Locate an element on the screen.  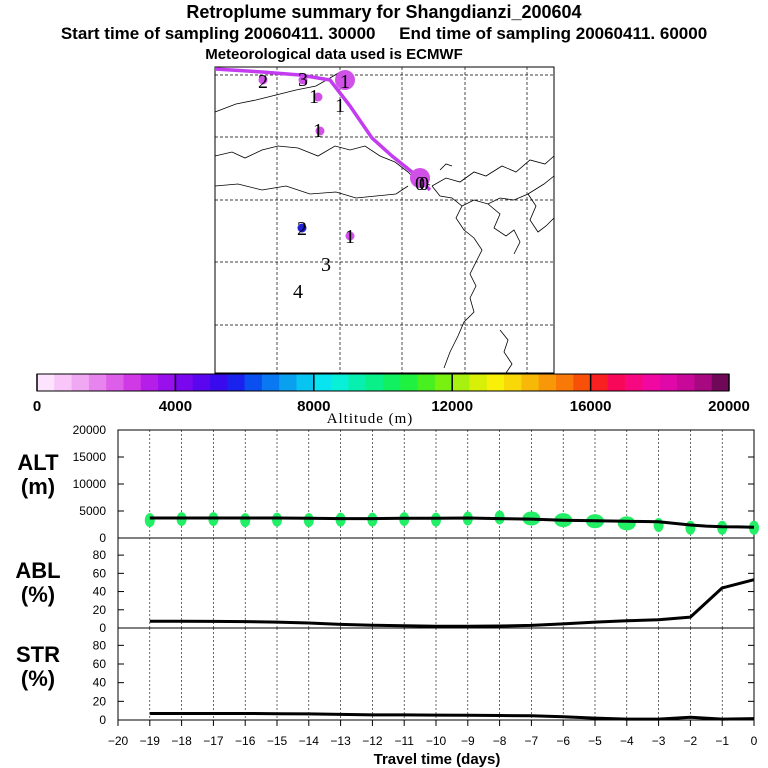
colorbar-tick-label: 0 is located at coordinates (37, 406).